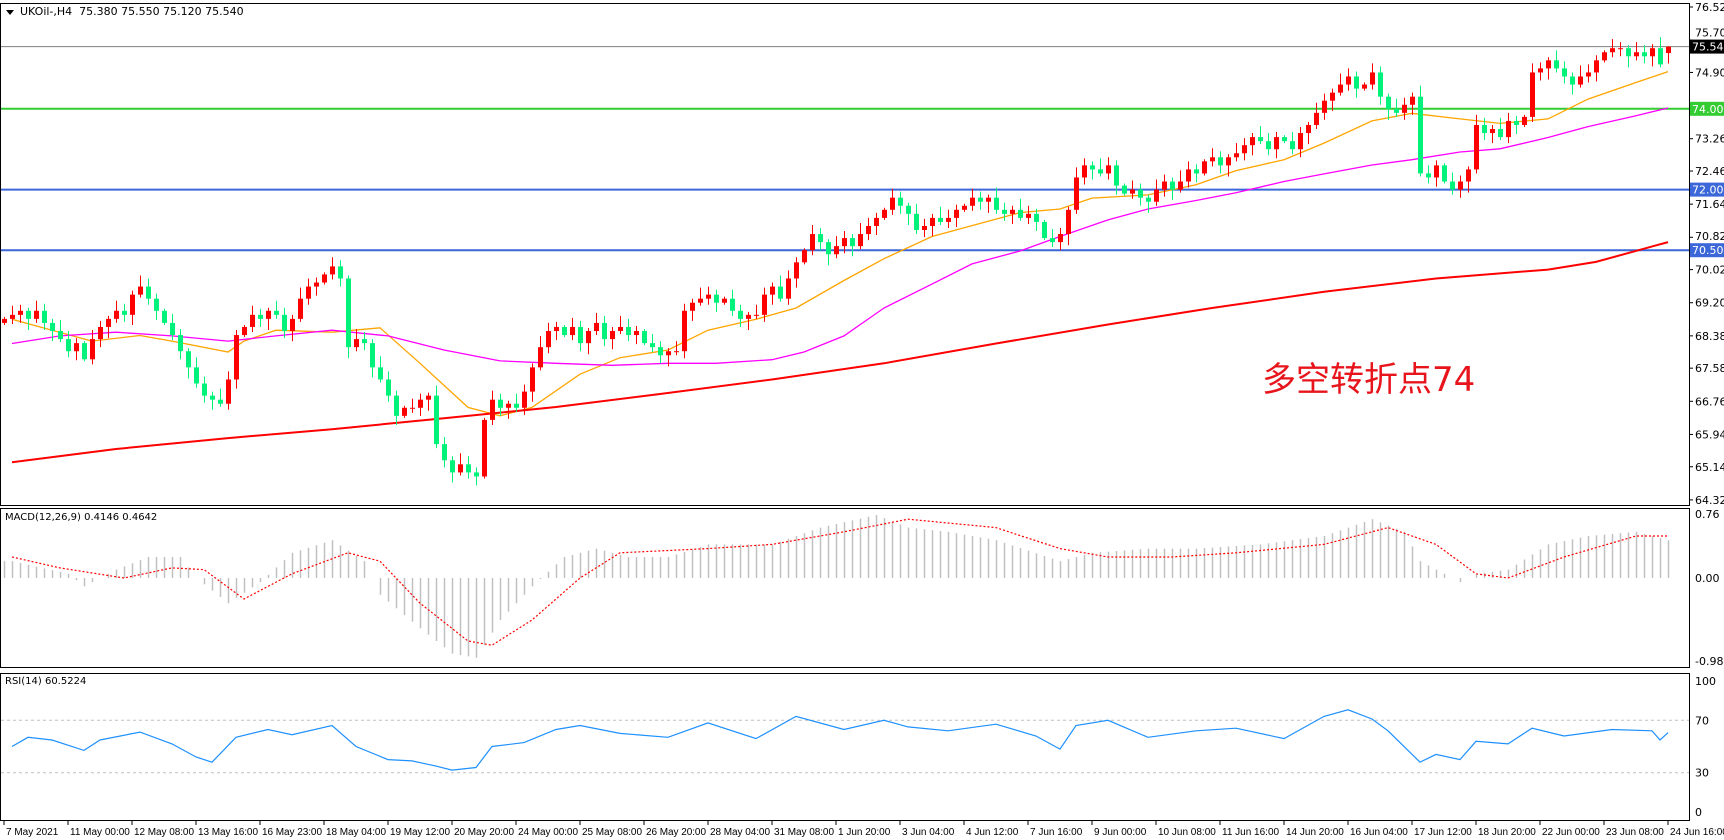  Describe the element at coordinates (1709, 401) in the screenshot. I see `y-tick-label: 66.760` at that location.